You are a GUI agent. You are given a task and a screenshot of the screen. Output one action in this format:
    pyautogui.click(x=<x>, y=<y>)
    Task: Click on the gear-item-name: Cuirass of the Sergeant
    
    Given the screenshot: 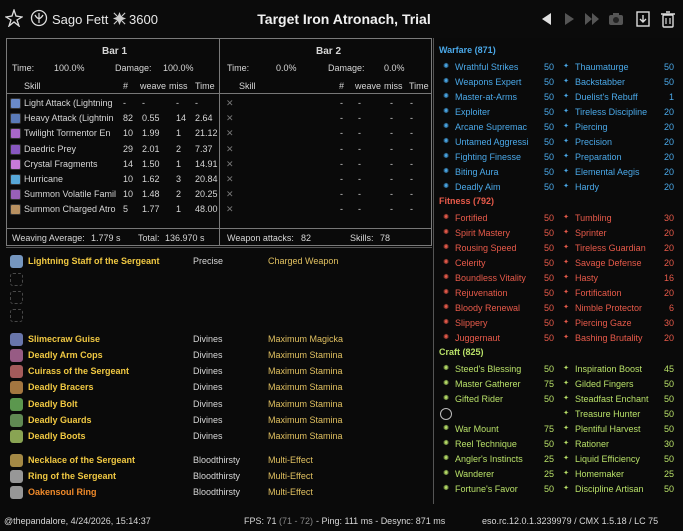 What is the action you would take?
    pyautogui.click(x=79, y=371)
    